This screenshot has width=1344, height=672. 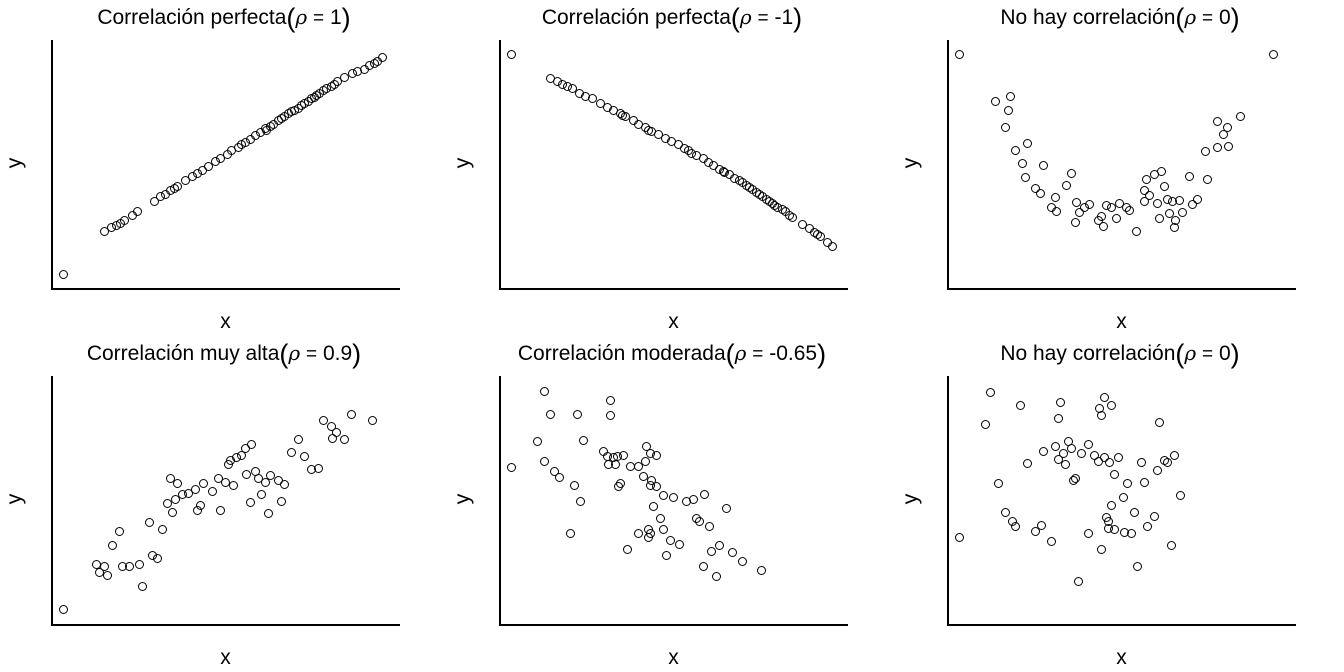 I want to click on panel-title: No hay correlación(ρ = 0), so click(x=1120, y=18).